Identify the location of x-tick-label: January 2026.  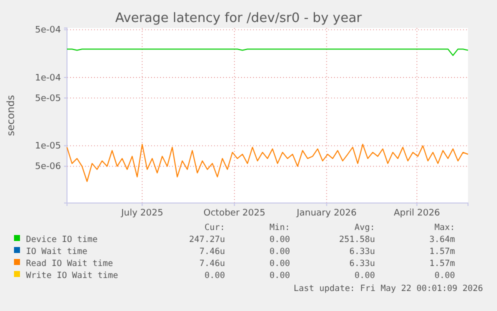
(326, 213).